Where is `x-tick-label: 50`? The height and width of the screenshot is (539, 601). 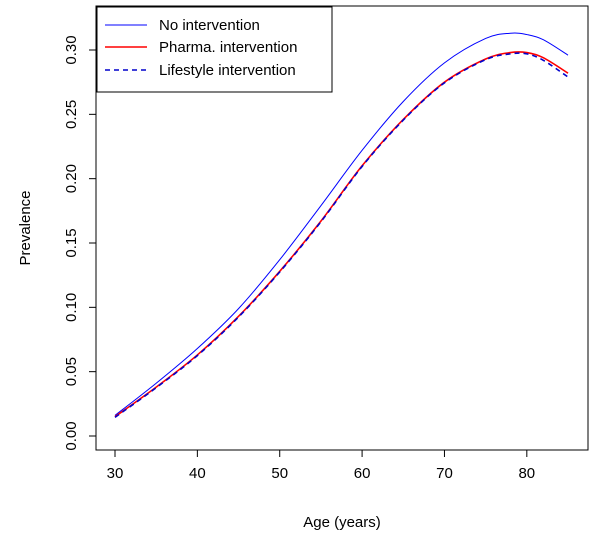 x-tick-label: 50 is located at coordinates (279, 473).